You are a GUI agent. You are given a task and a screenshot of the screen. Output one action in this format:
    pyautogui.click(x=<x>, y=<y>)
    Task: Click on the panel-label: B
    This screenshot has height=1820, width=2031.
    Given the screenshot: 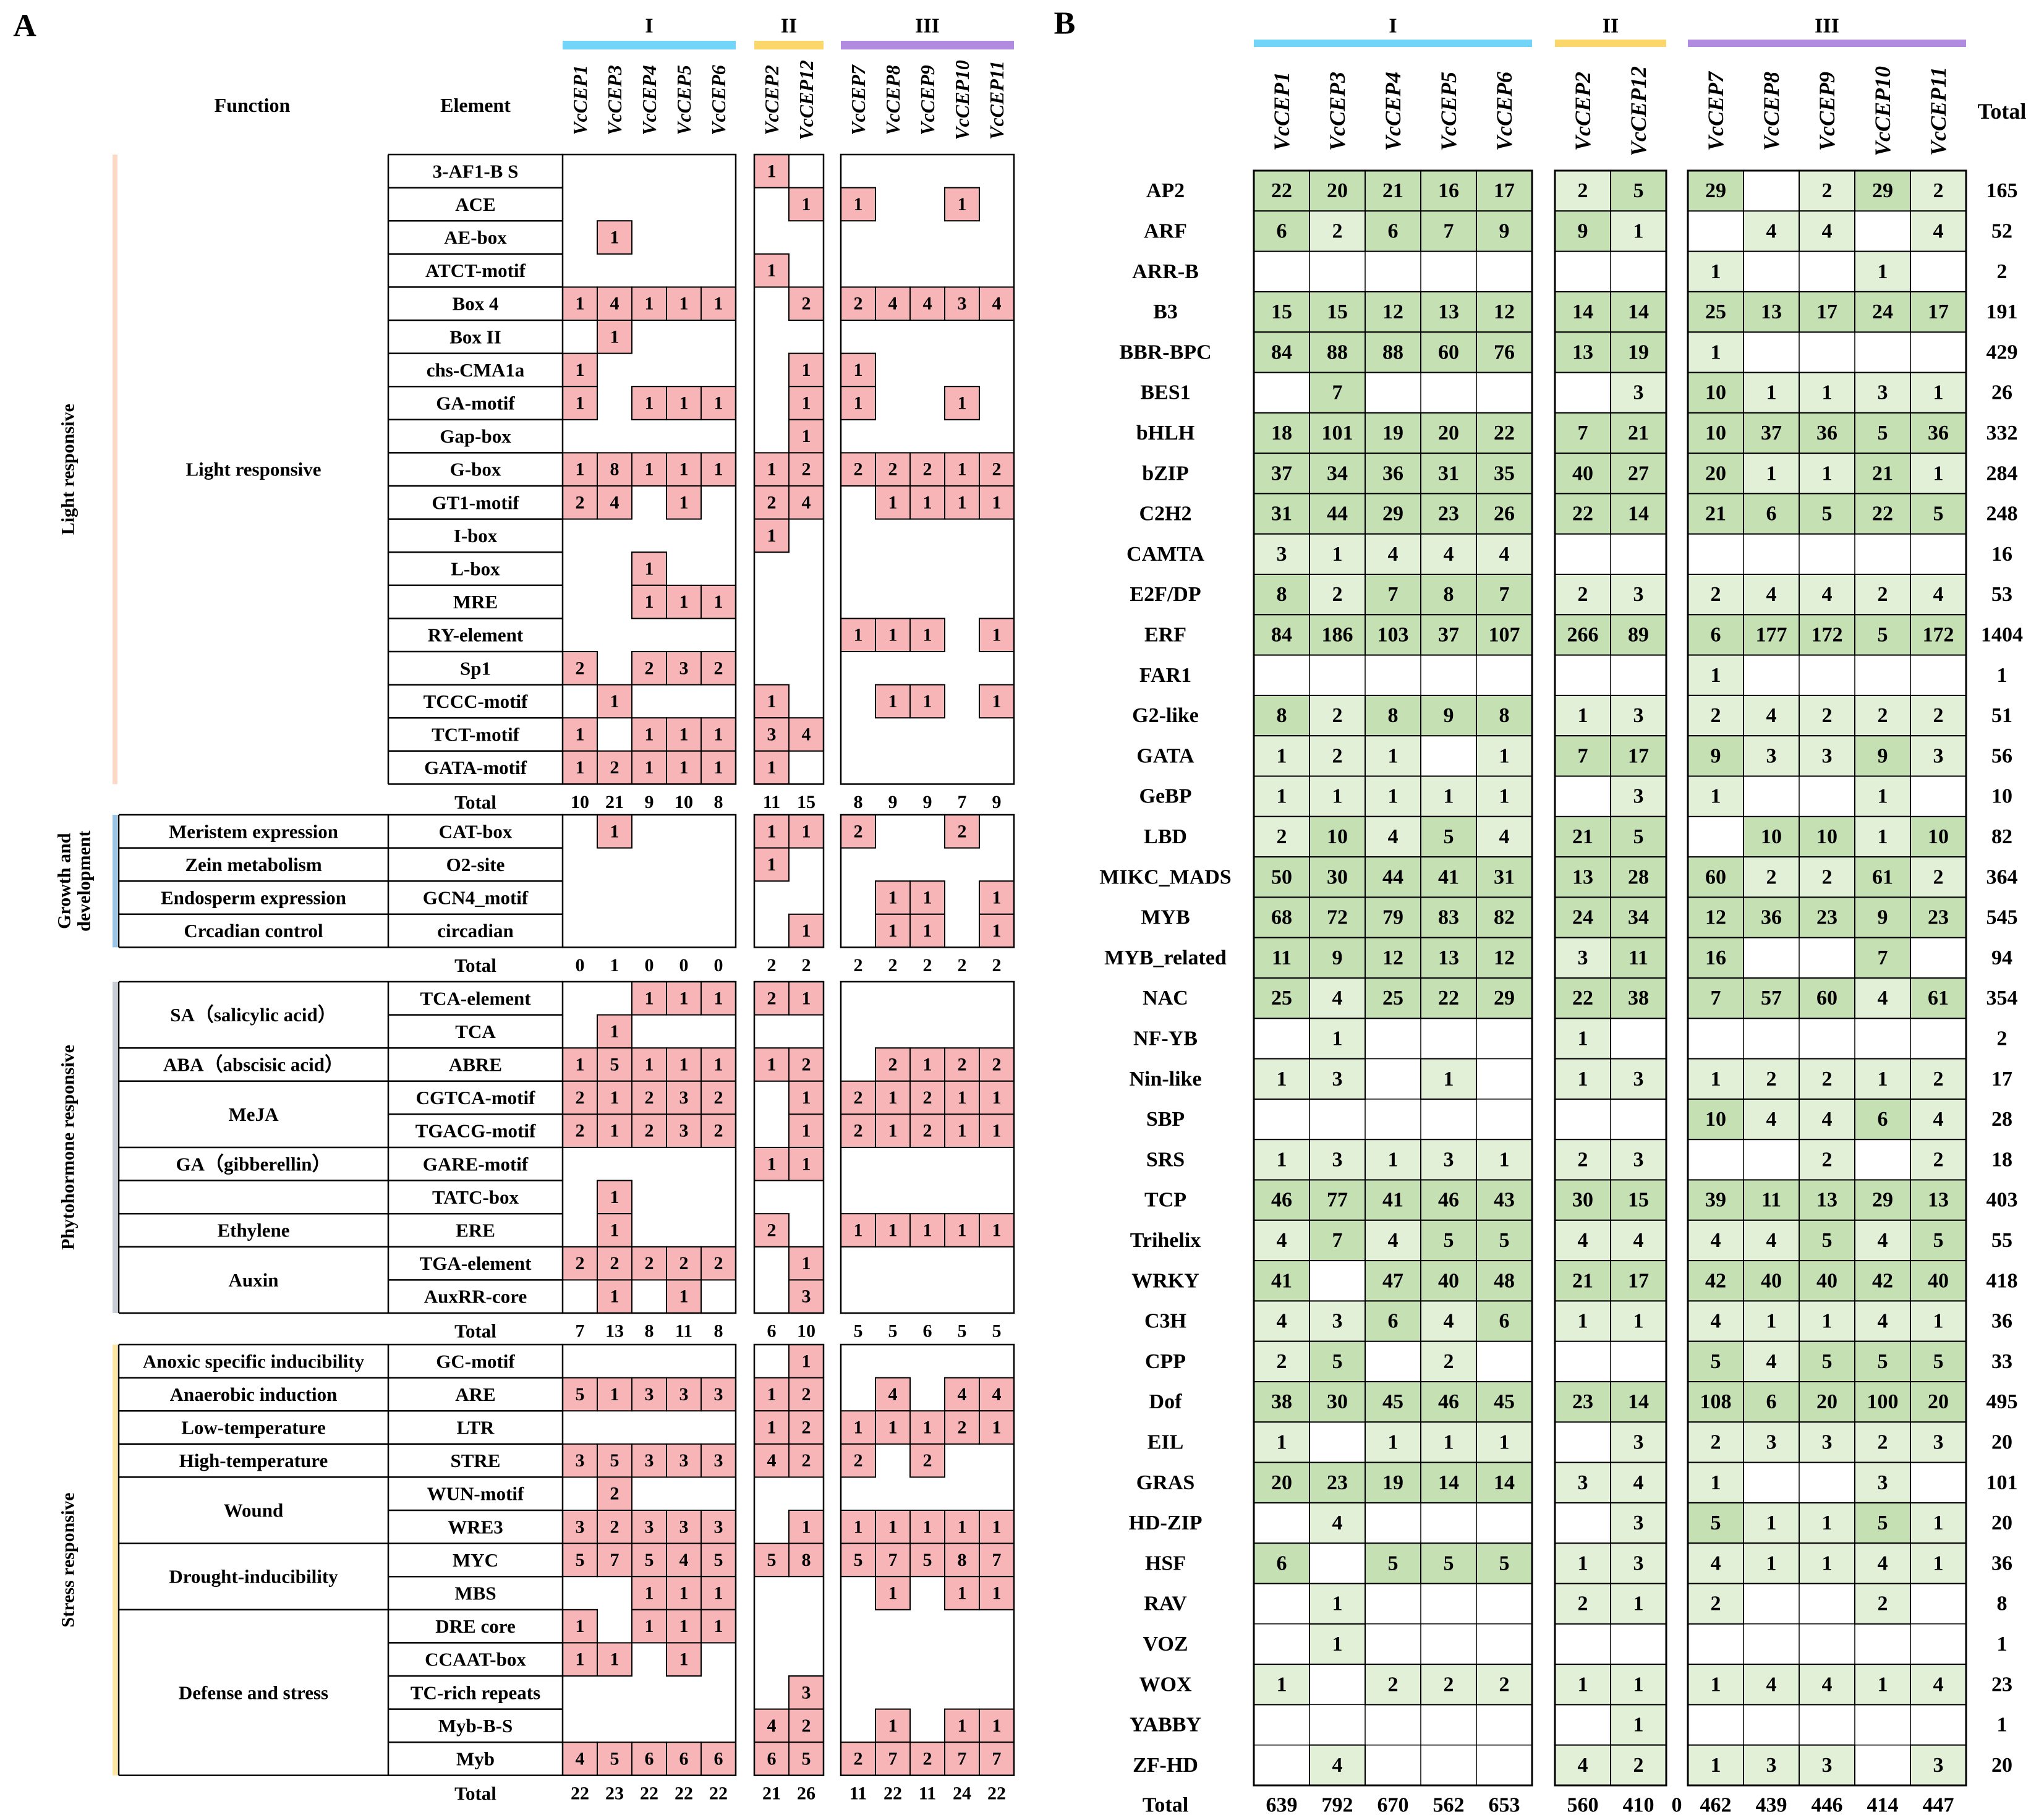 What is the action you would take?
    pyautogui.click(x=1065, y=24)
    